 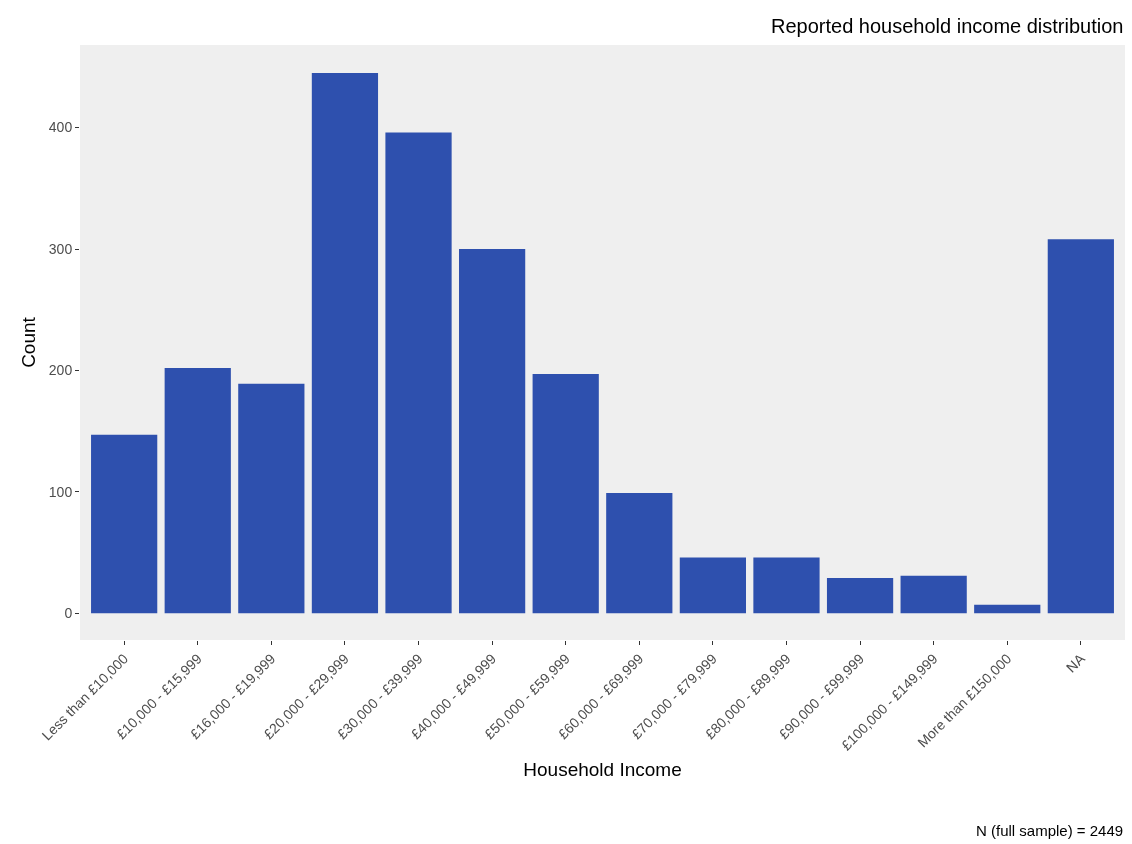 I want to click on x-axis-title: Household Income, so click(x=602, y=770).